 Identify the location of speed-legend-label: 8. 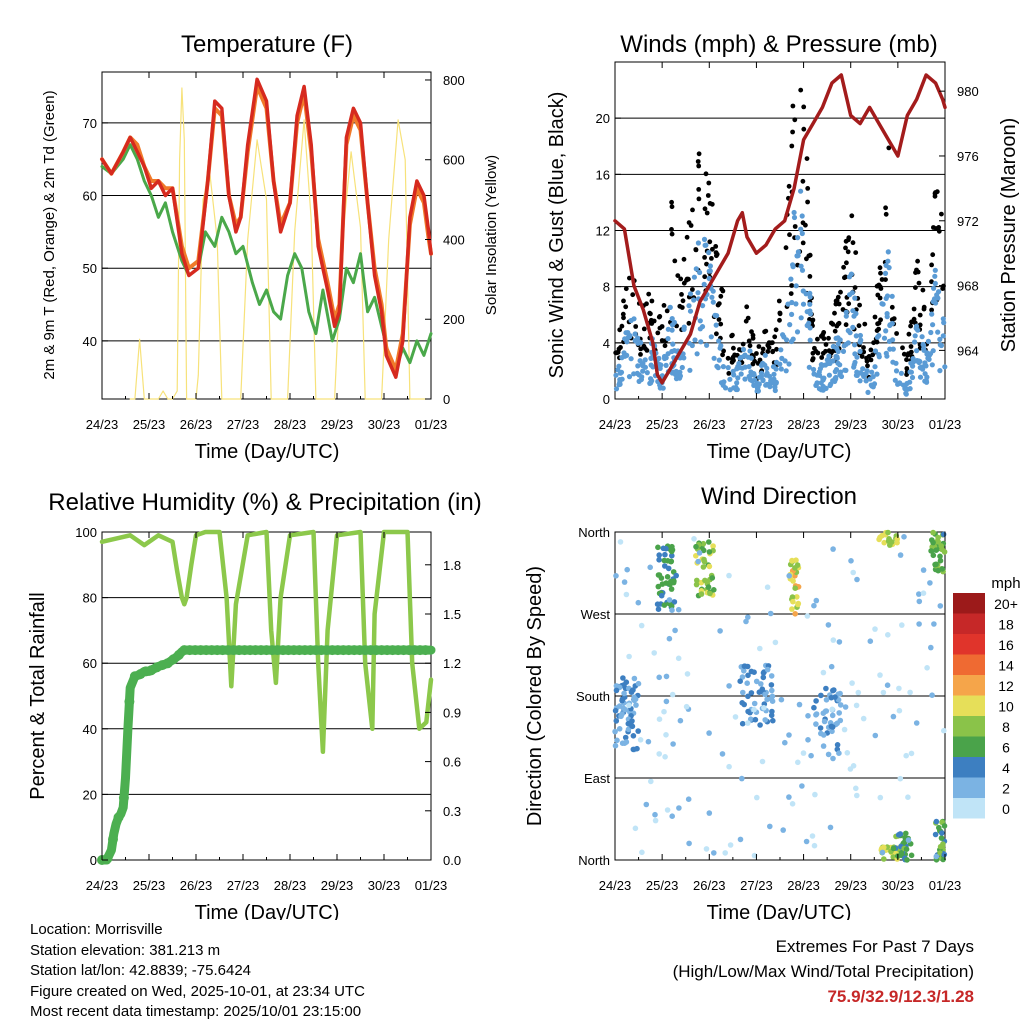
(1006, 727).